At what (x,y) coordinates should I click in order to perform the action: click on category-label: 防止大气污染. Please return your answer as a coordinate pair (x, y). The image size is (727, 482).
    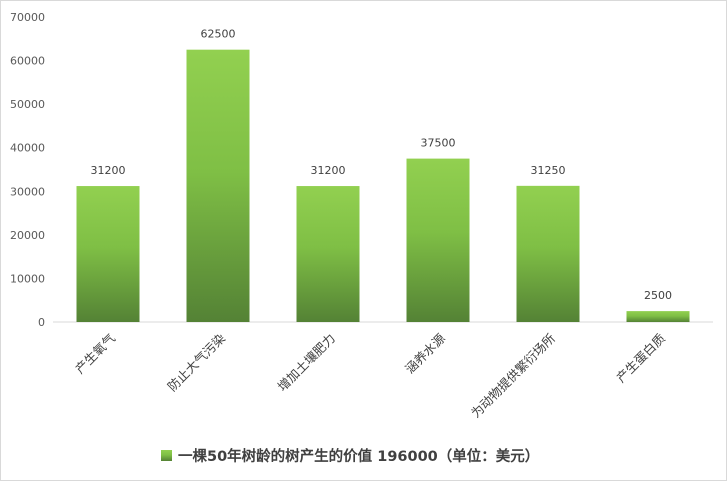
    Looking at the image, I should click on (196, 362).